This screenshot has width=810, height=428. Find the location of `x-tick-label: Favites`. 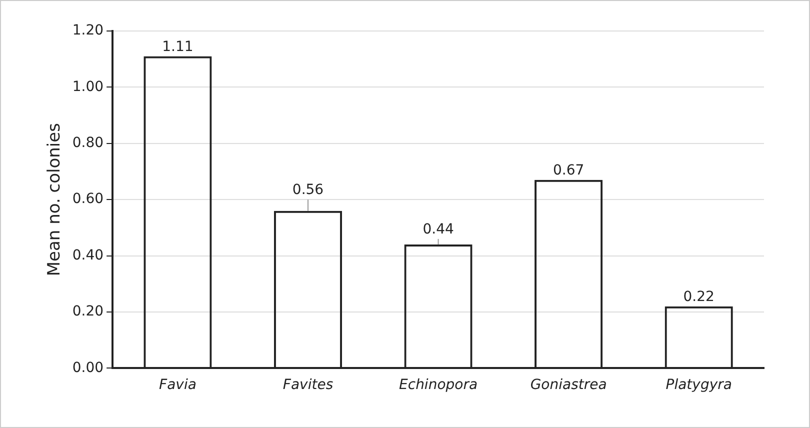

x-tick-label: Favites is located at coordinates (308, 385).